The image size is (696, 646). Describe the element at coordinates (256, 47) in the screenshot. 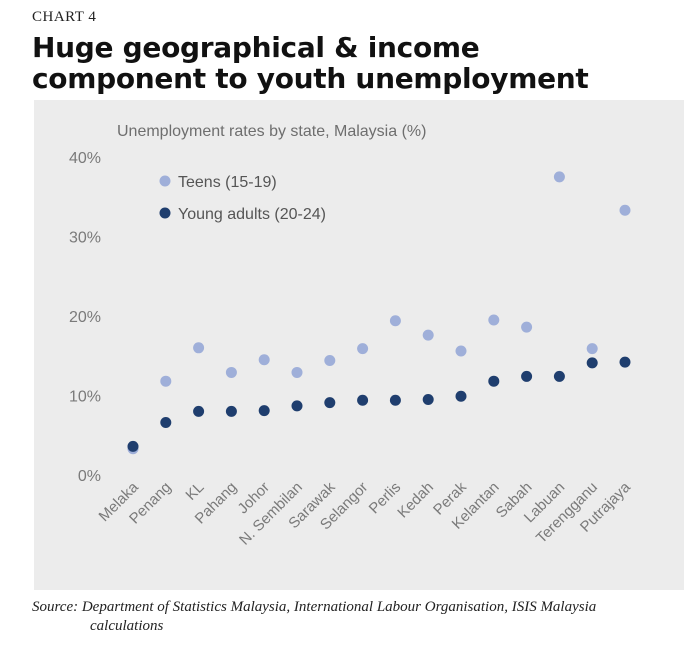

I see `headline-line-1: Huge geographical & income` at that location.